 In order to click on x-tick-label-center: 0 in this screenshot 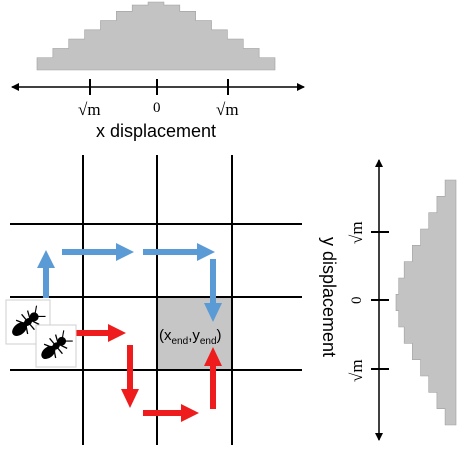, I will do `click(157, 108)`.